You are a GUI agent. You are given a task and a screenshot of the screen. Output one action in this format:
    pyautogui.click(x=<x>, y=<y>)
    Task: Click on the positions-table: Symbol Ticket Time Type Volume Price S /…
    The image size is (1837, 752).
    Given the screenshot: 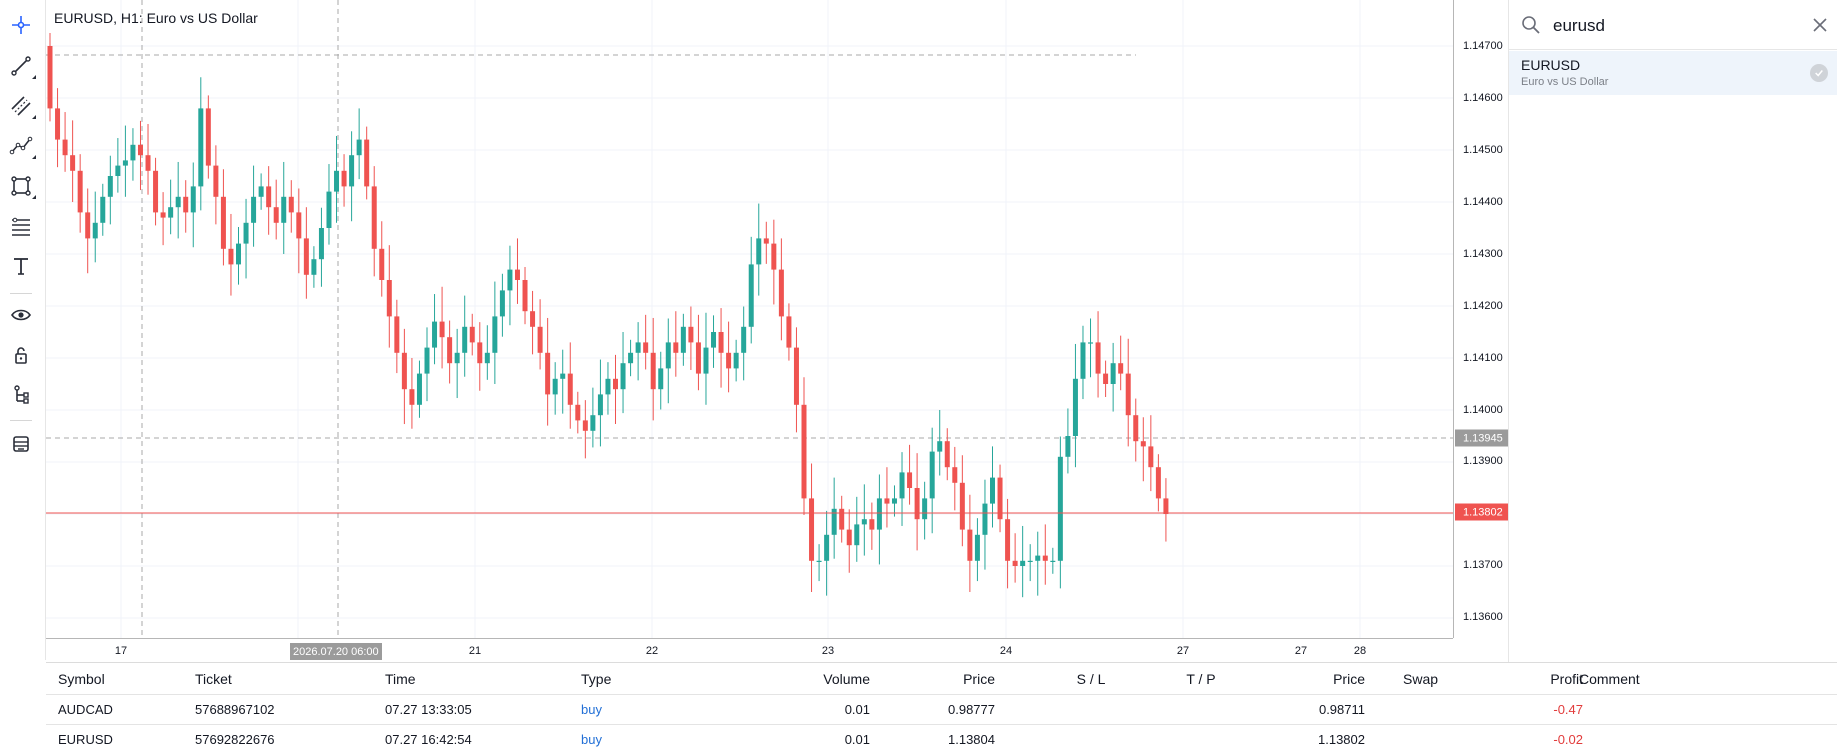 What is the action you would take?
    pyautogui.click(x=941, y=707)
    